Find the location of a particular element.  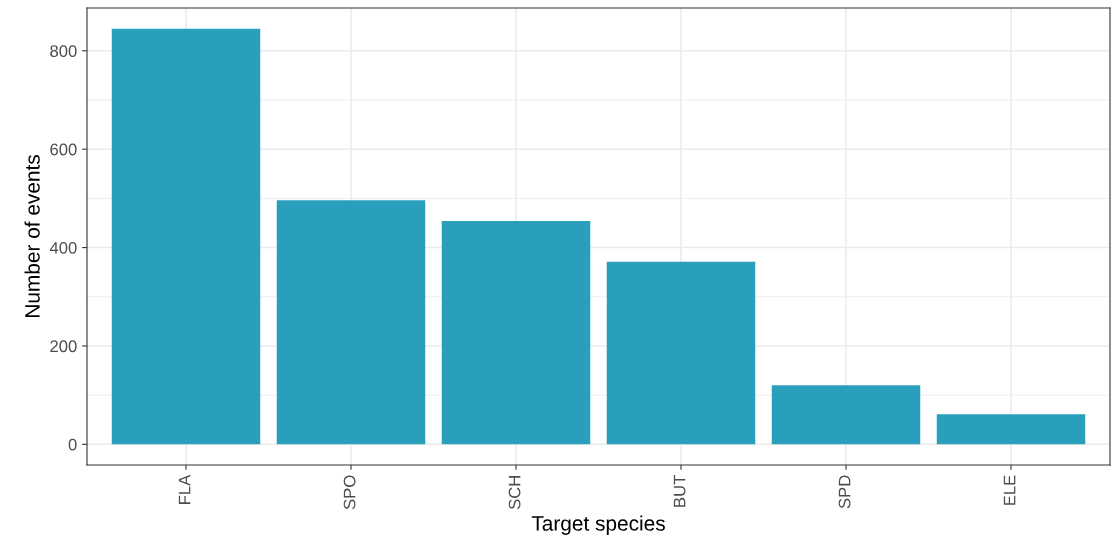

x-axis-title: Target species is located at coordinates (598, 525).